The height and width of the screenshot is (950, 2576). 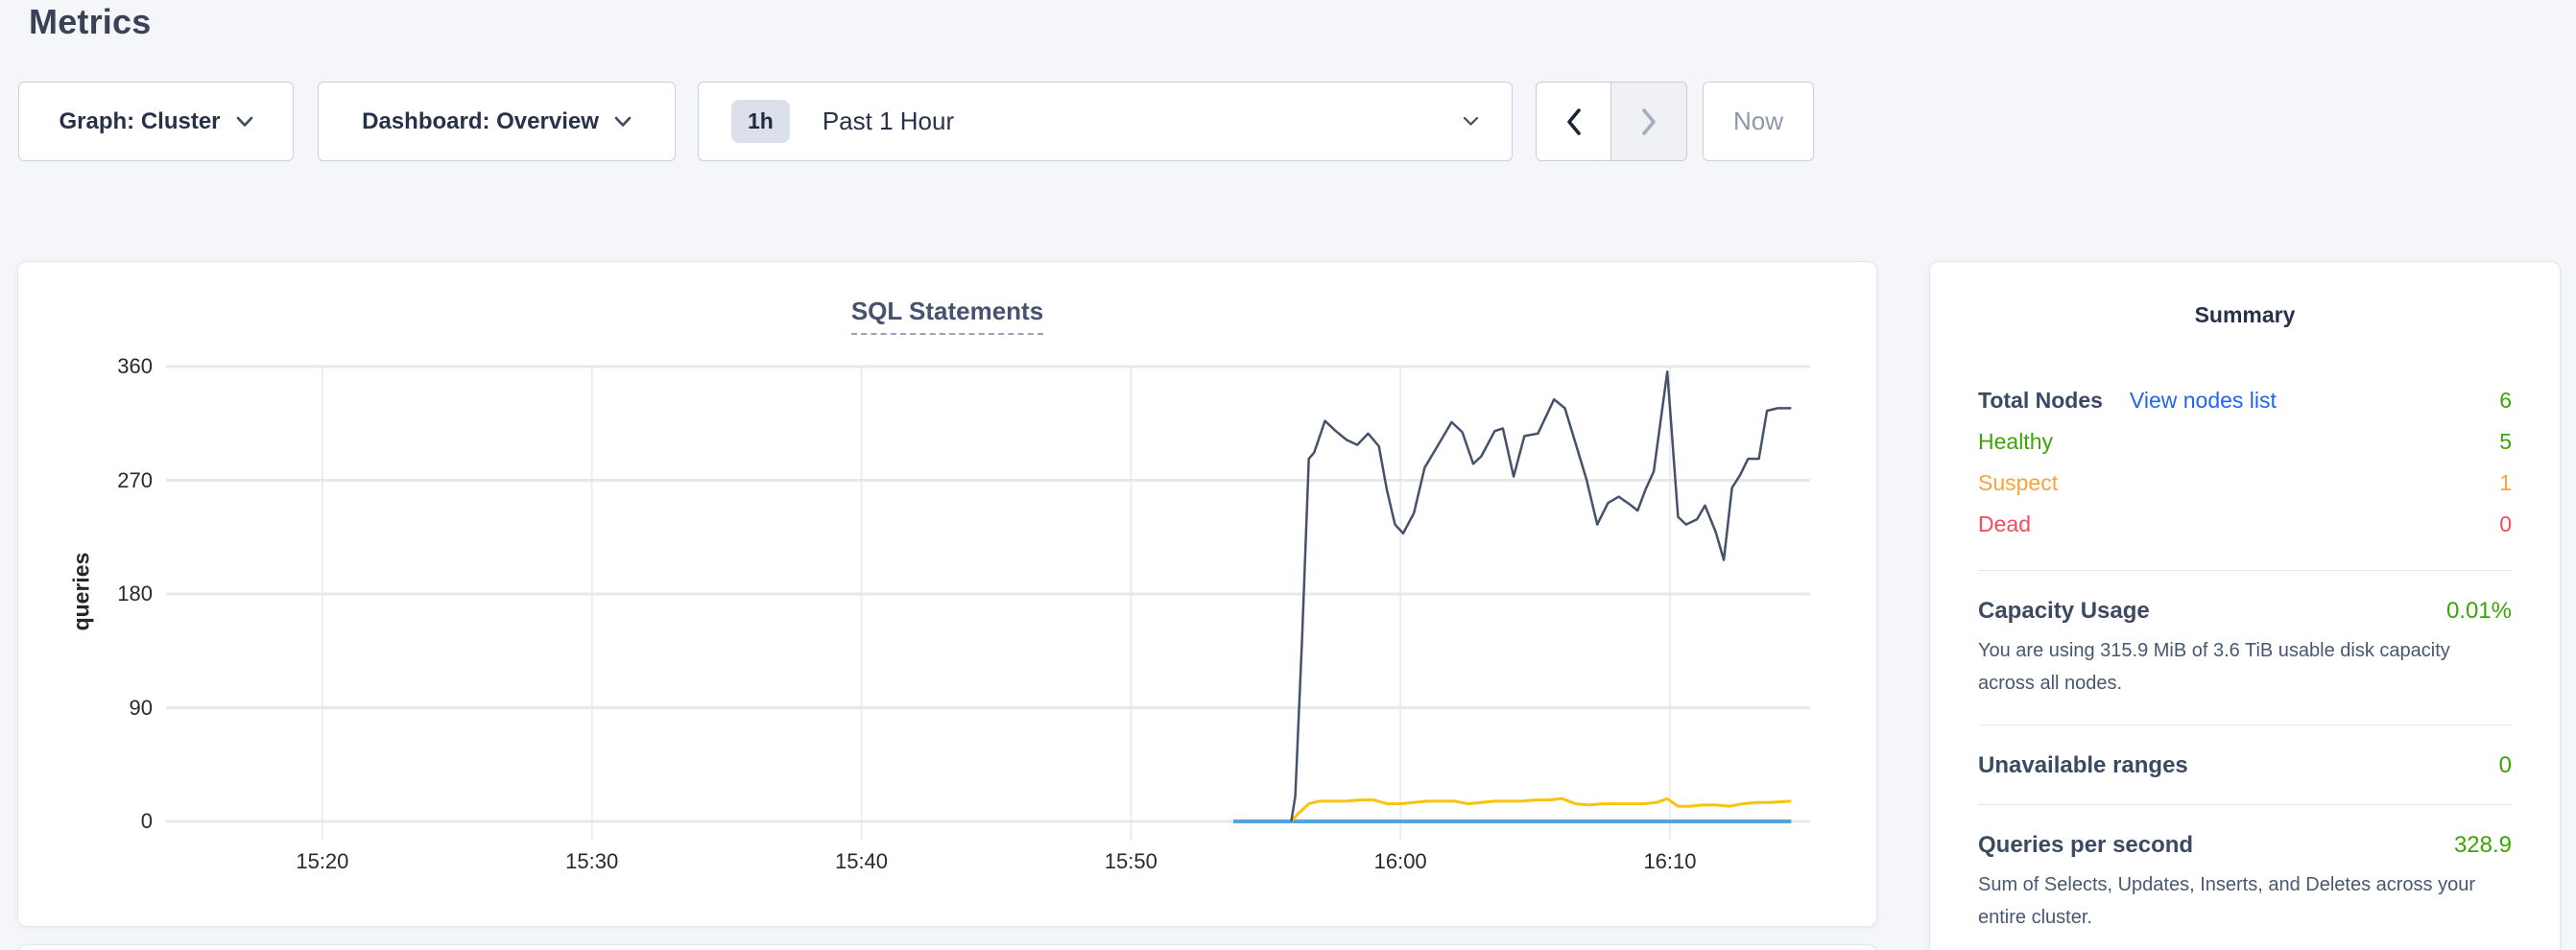 What do you see at coordinates (2245, 765) in the screenshot?
I see `unavailable-ranges-section: Unavailable ranges 0` at bounding box center [2245, 765].